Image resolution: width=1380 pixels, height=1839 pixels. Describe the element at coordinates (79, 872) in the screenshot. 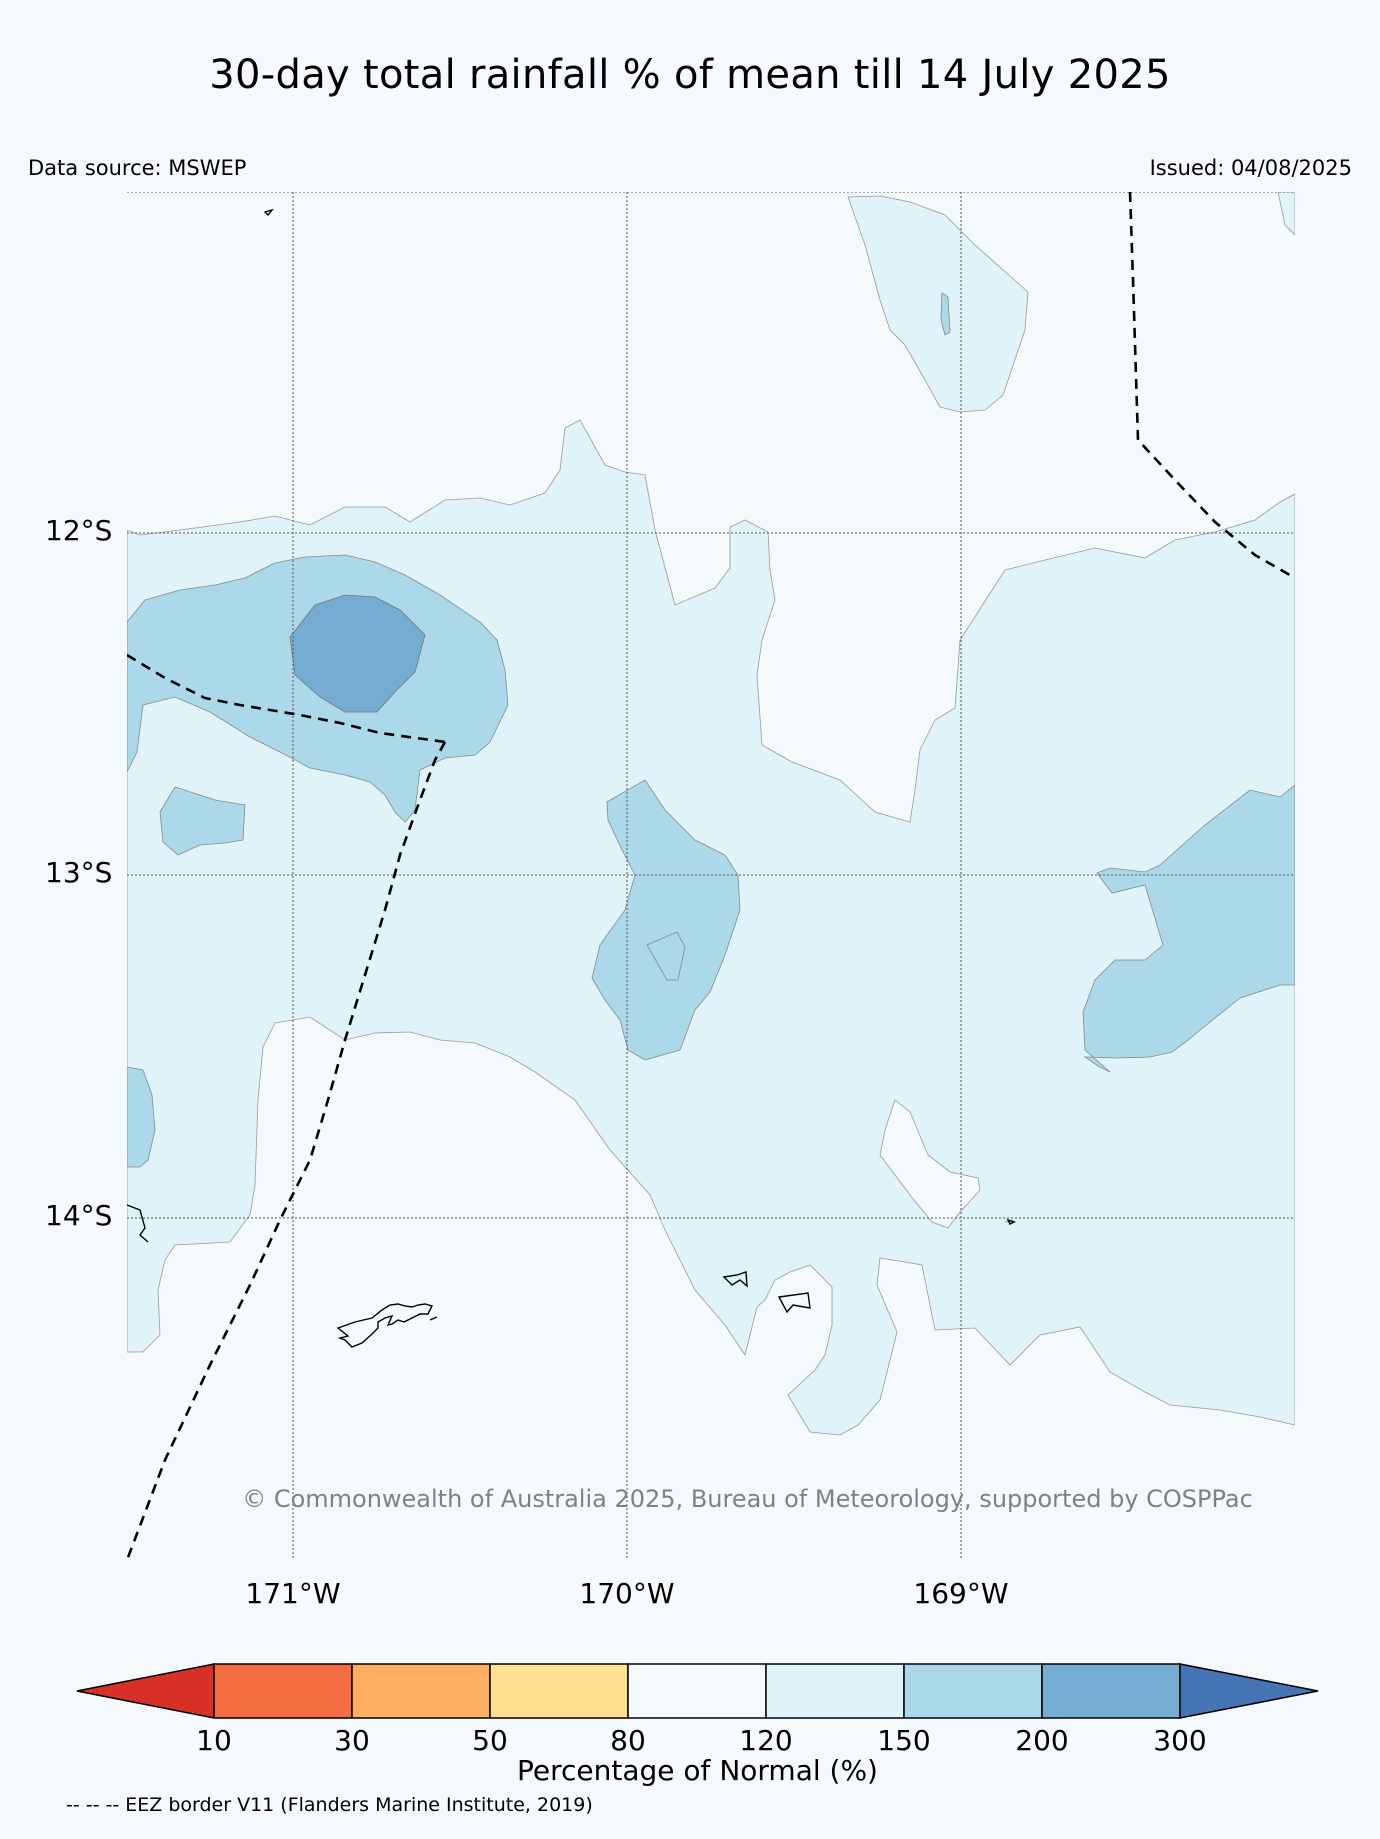

I see `latitude-label-13s: 13°S` at that location.